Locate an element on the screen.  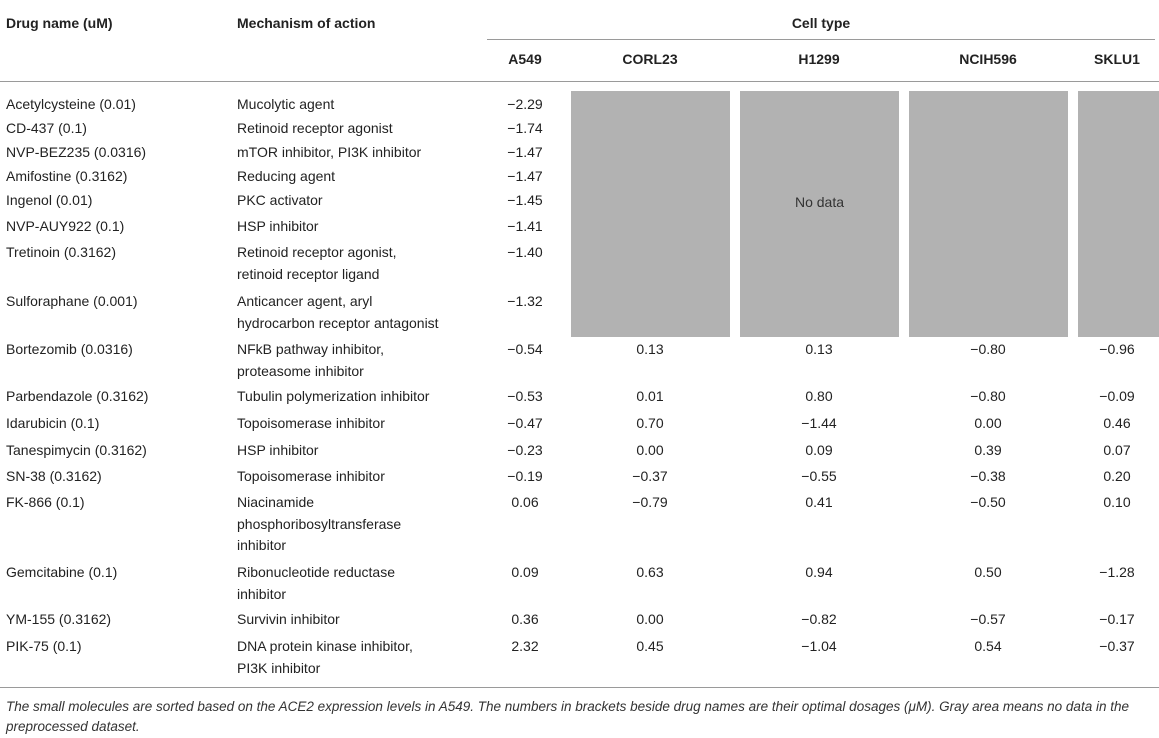
value-cell-sklu1: −0.37 is located at coordinates (1117, 646).